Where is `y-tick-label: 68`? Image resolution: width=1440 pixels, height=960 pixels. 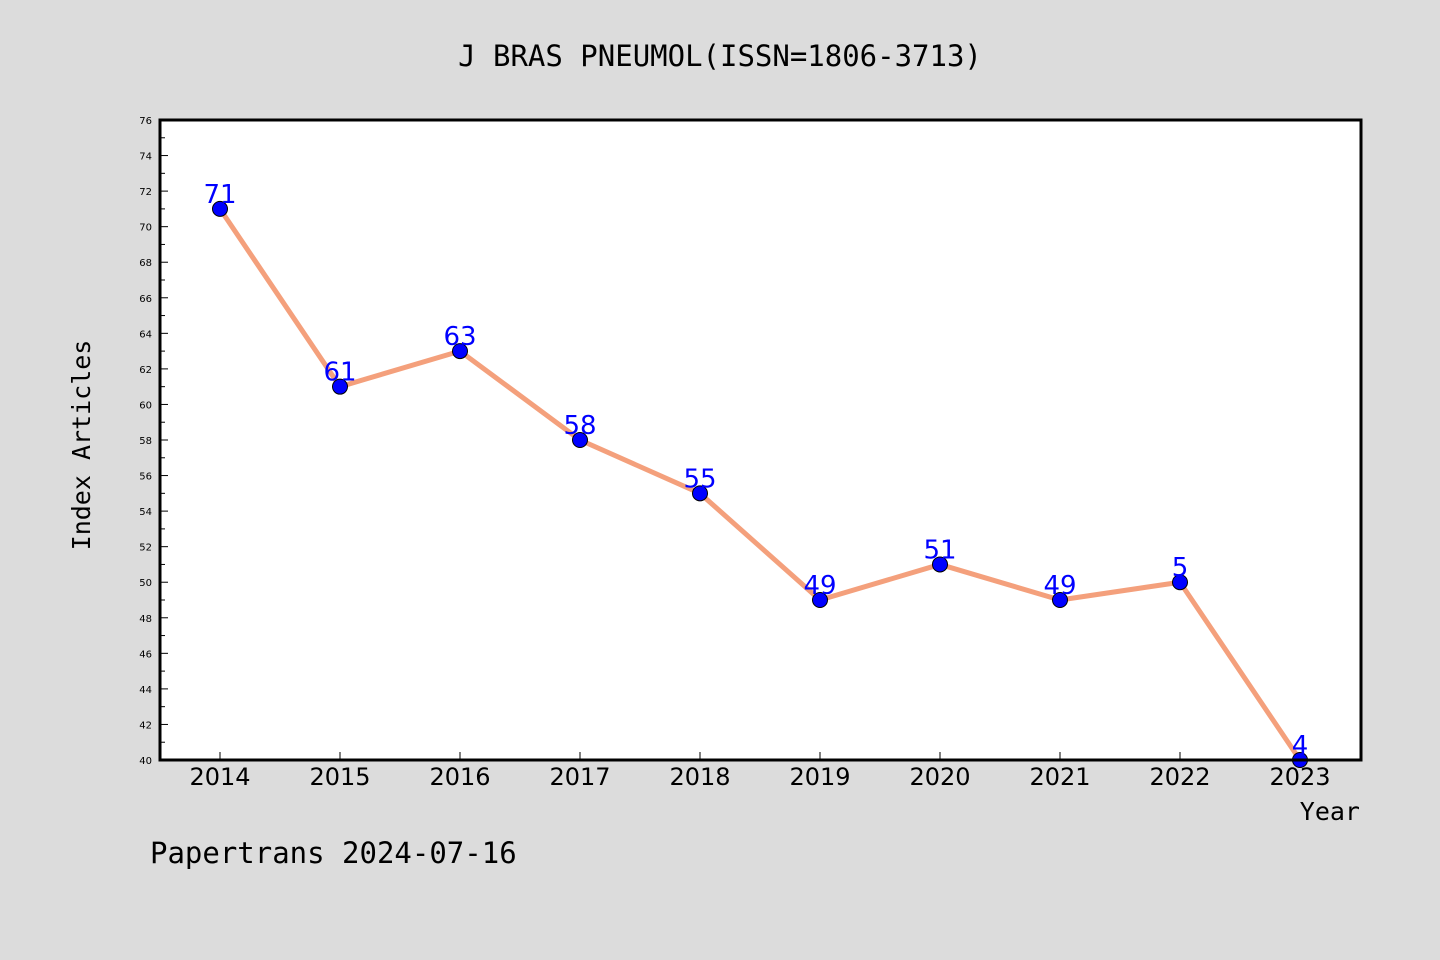
y-tick-label: 68 is located at coordinates (145, 263).